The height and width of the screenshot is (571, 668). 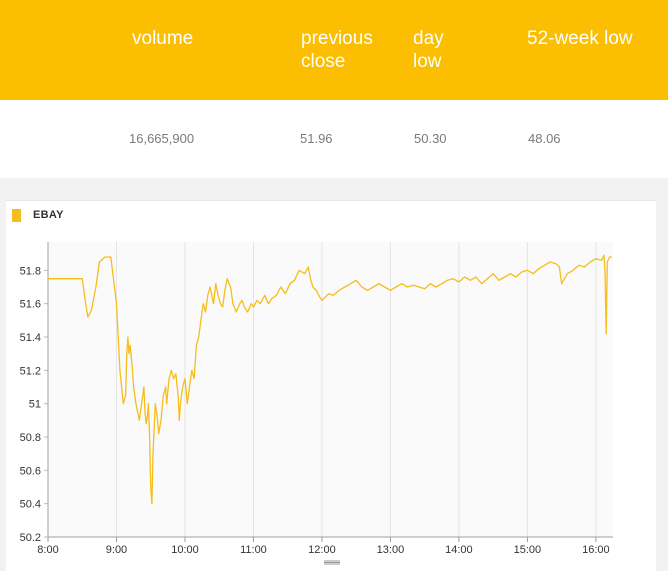 What do you see at coordinates (428, 50) in the screenshot?
I see `header-day-low: day low` at bounding box center [428, 50].